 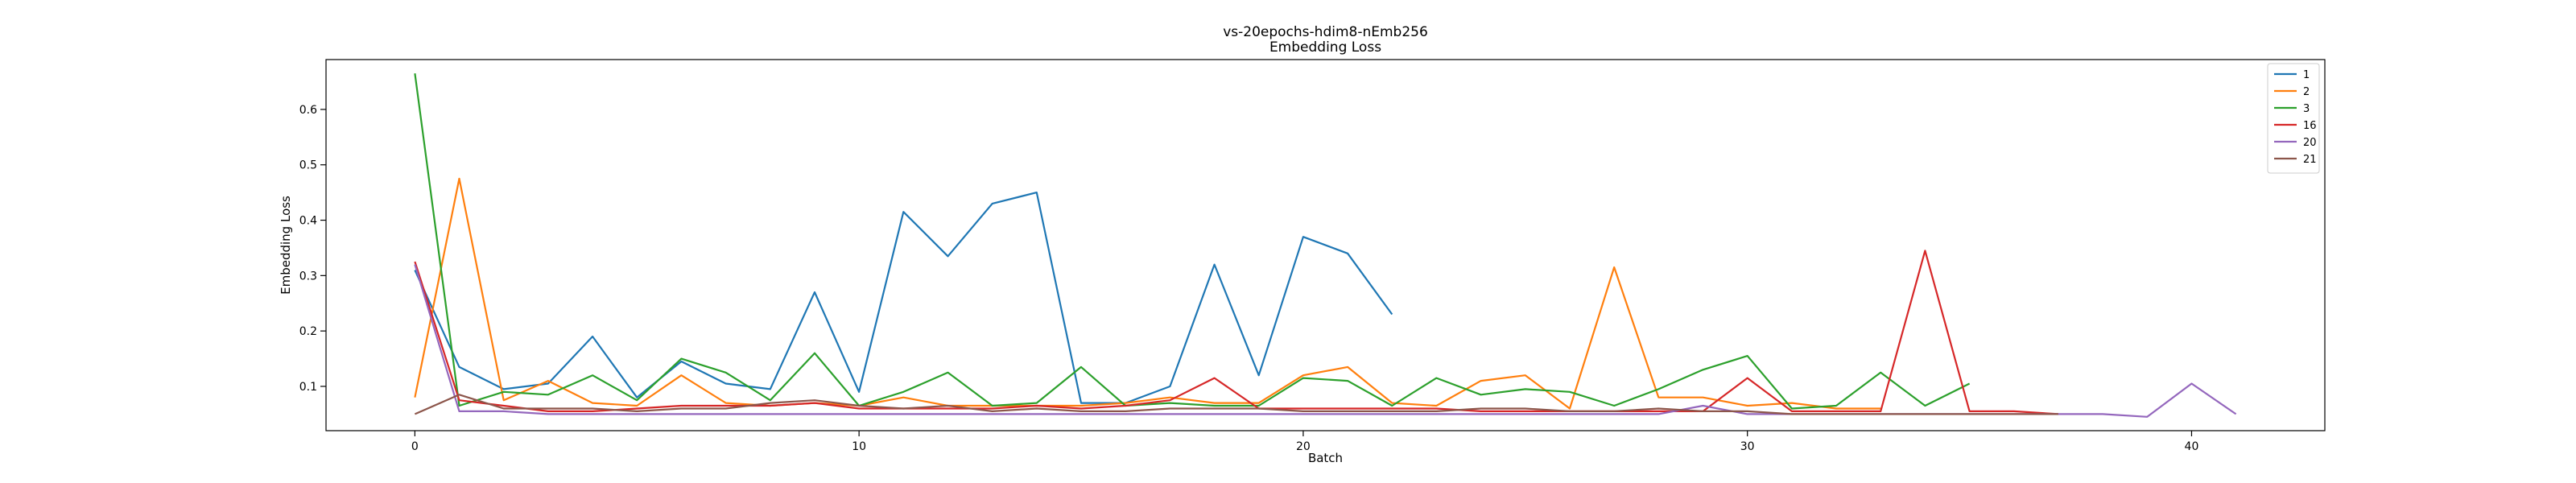 What do you see at coordinates (286, 245) in the screenshot?
I see `y-axis-label: Embedding Loss` at bounding box center [286, 245].